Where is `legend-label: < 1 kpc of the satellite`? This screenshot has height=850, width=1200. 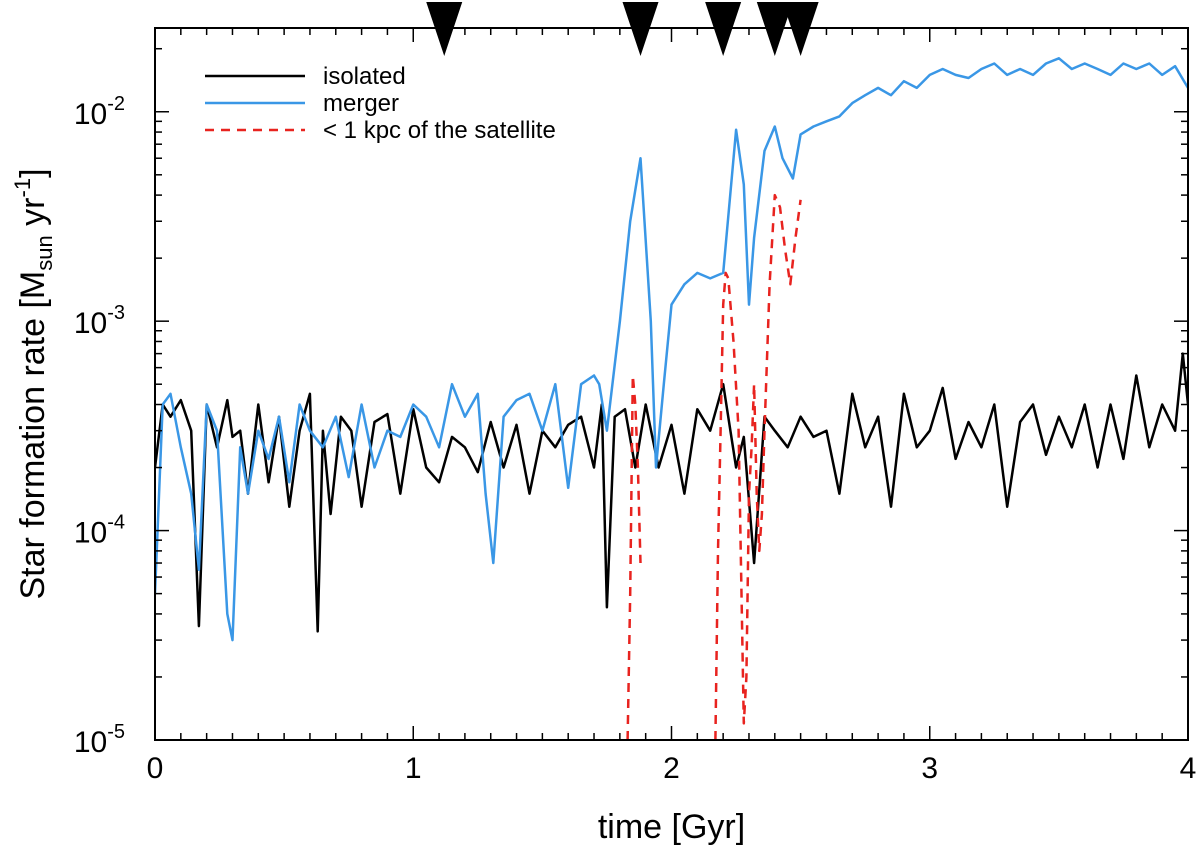
legend-label: < 1 kpc of the satellite is located at coordinates (439, 130).